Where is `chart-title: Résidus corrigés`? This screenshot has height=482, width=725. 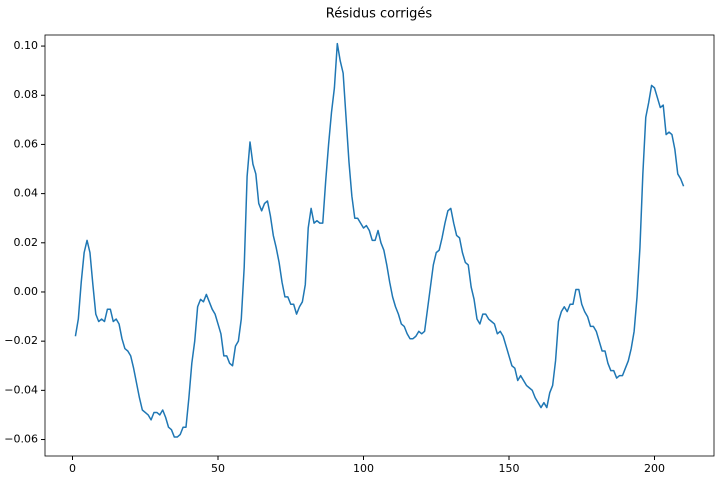
chart-title: Résidus corrigés is located at coordinates (379, 14).